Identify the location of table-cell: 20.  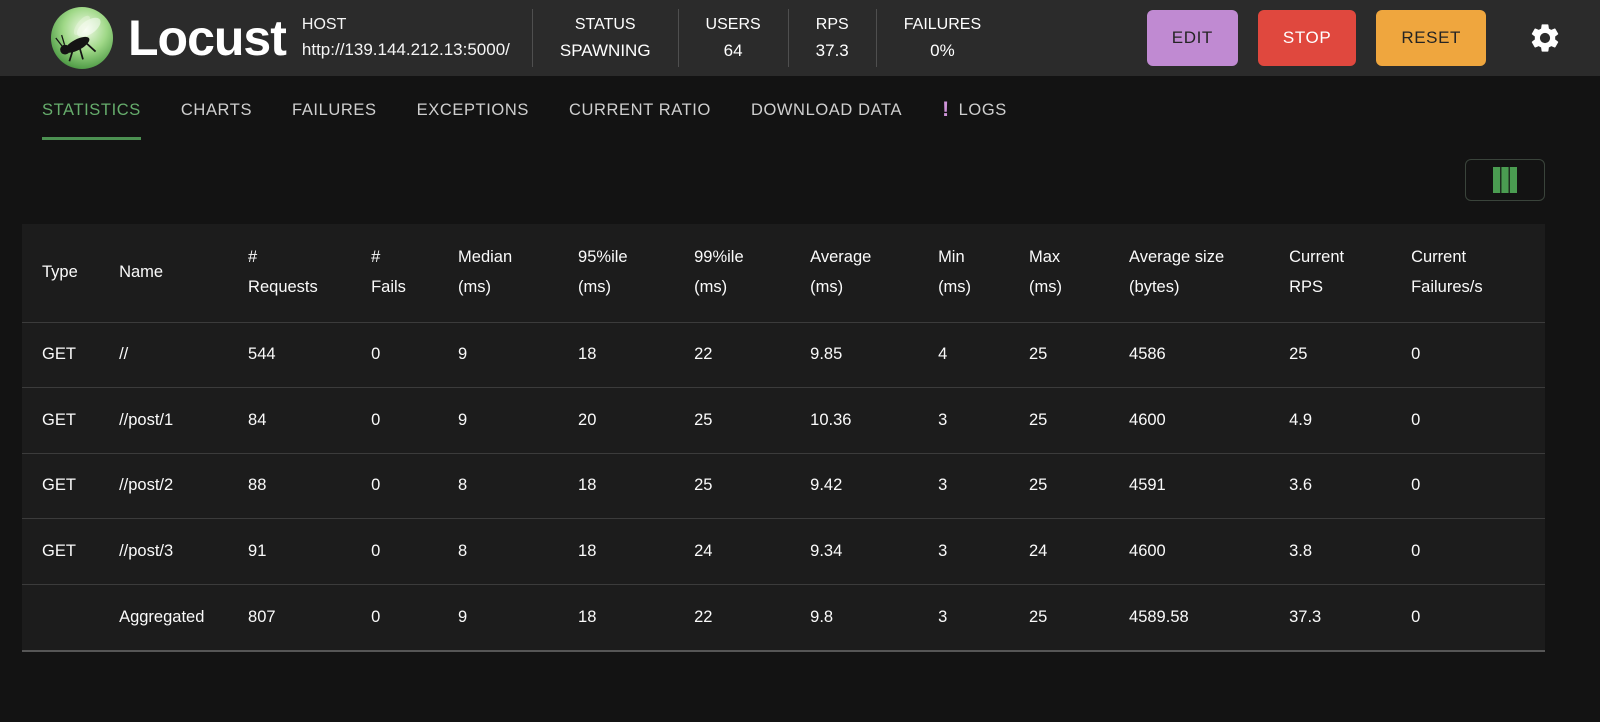
(587, 419).